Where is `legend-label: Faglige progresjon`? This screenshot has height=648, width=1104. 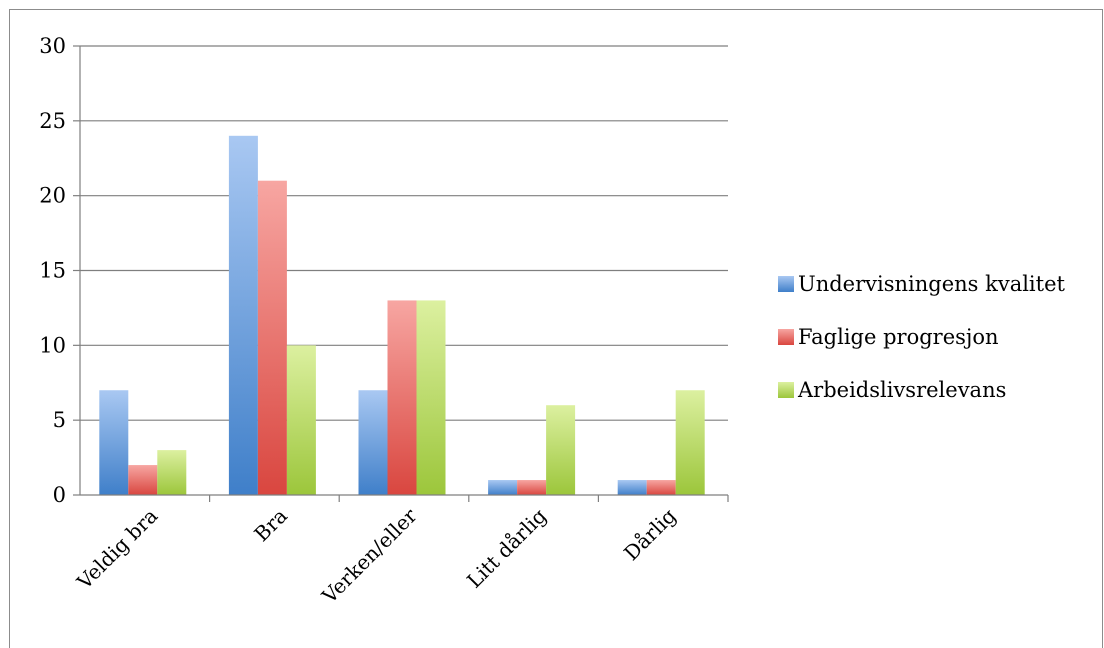
legend-label: Faglige progresjon is located at coordinates (898, 337).